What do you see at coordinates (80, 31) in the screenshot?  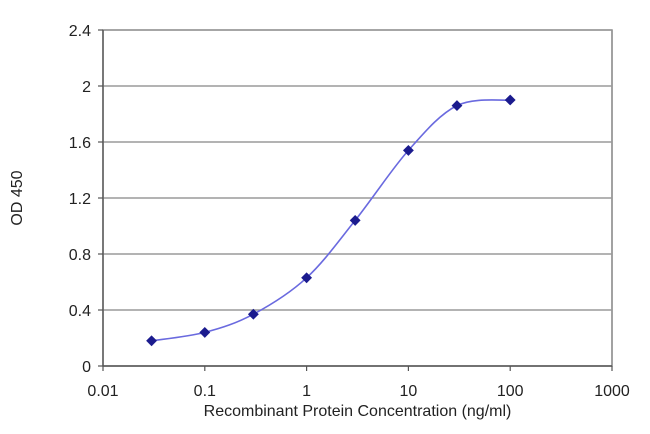 I see `y-tick-label: 2.4` at bounding box center [80, 31].